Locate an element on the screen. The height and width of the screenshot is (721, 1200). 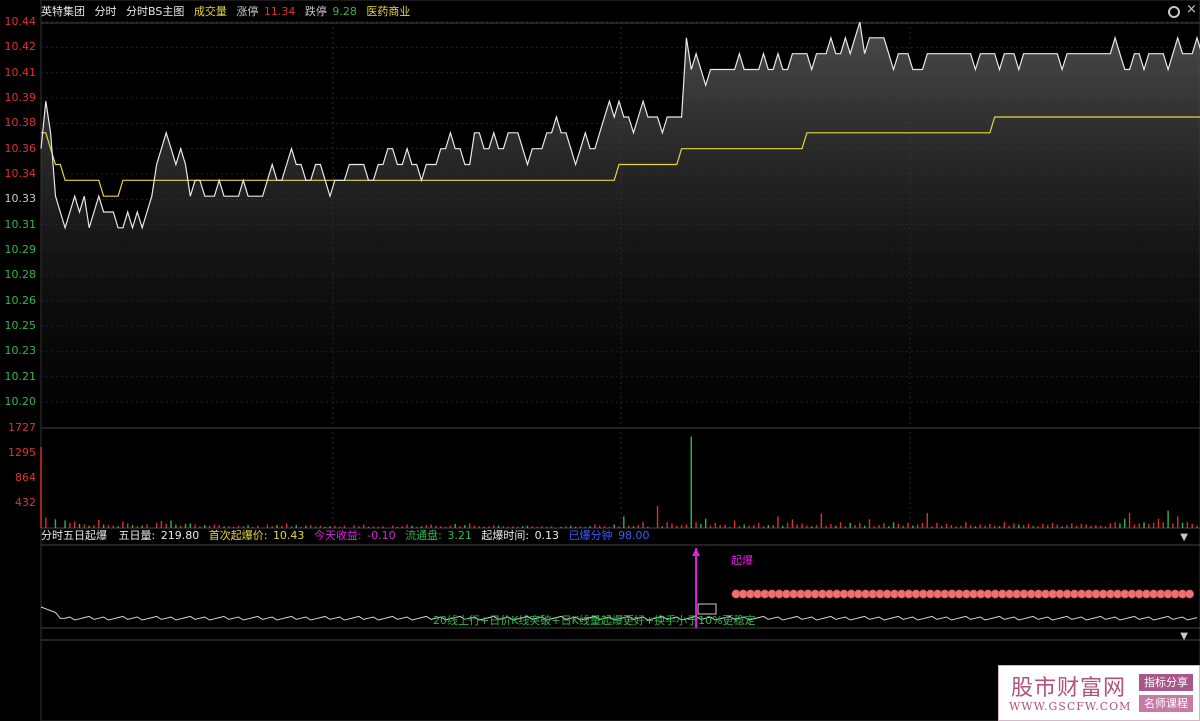
float-value: 3.21 is located at coordinates (459, 535).